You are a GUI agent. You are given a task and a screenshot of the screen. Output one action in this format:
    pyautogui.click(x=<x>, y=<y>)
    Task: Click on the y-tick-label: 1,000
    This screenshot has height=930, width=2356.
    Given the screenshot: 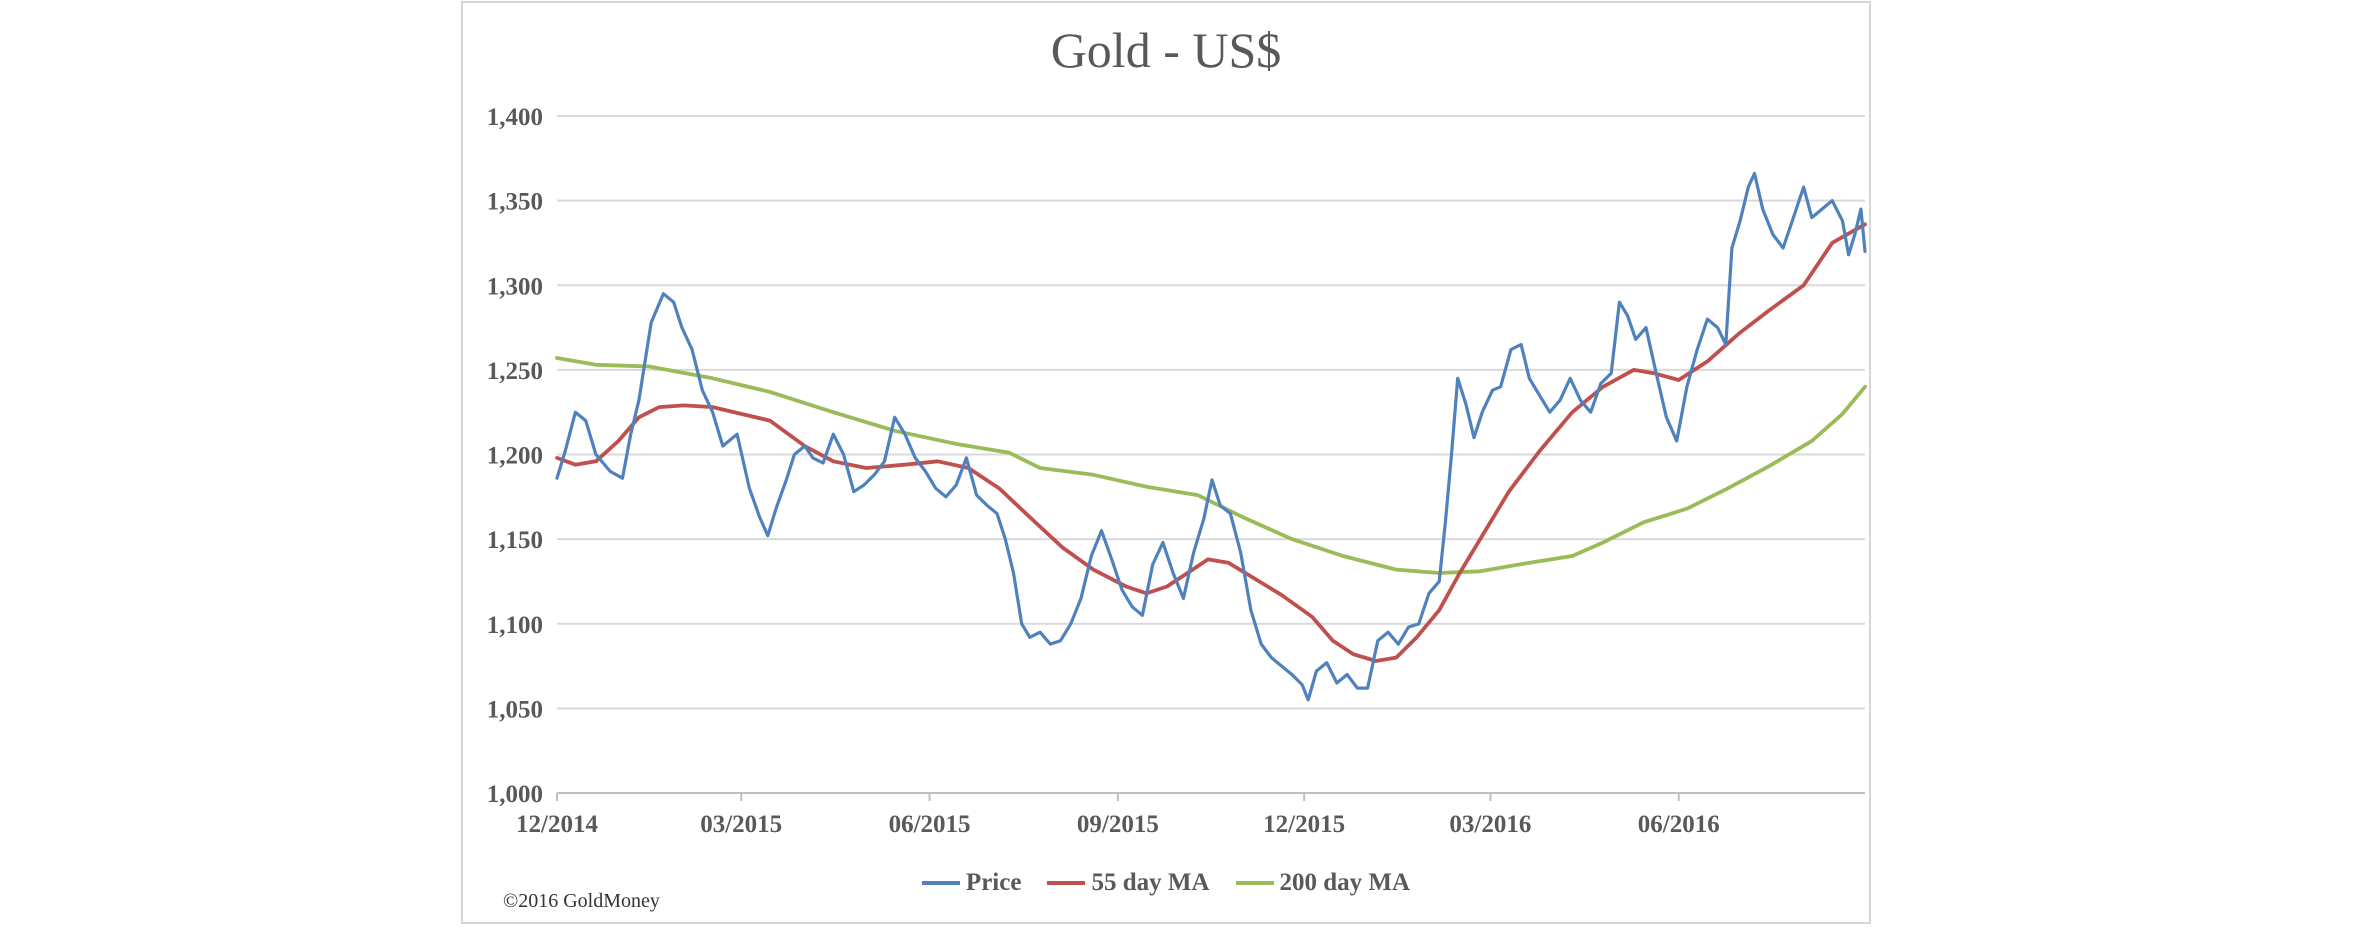 What is the action you would take?
    pyautogui.click(x=515, y=794)
    